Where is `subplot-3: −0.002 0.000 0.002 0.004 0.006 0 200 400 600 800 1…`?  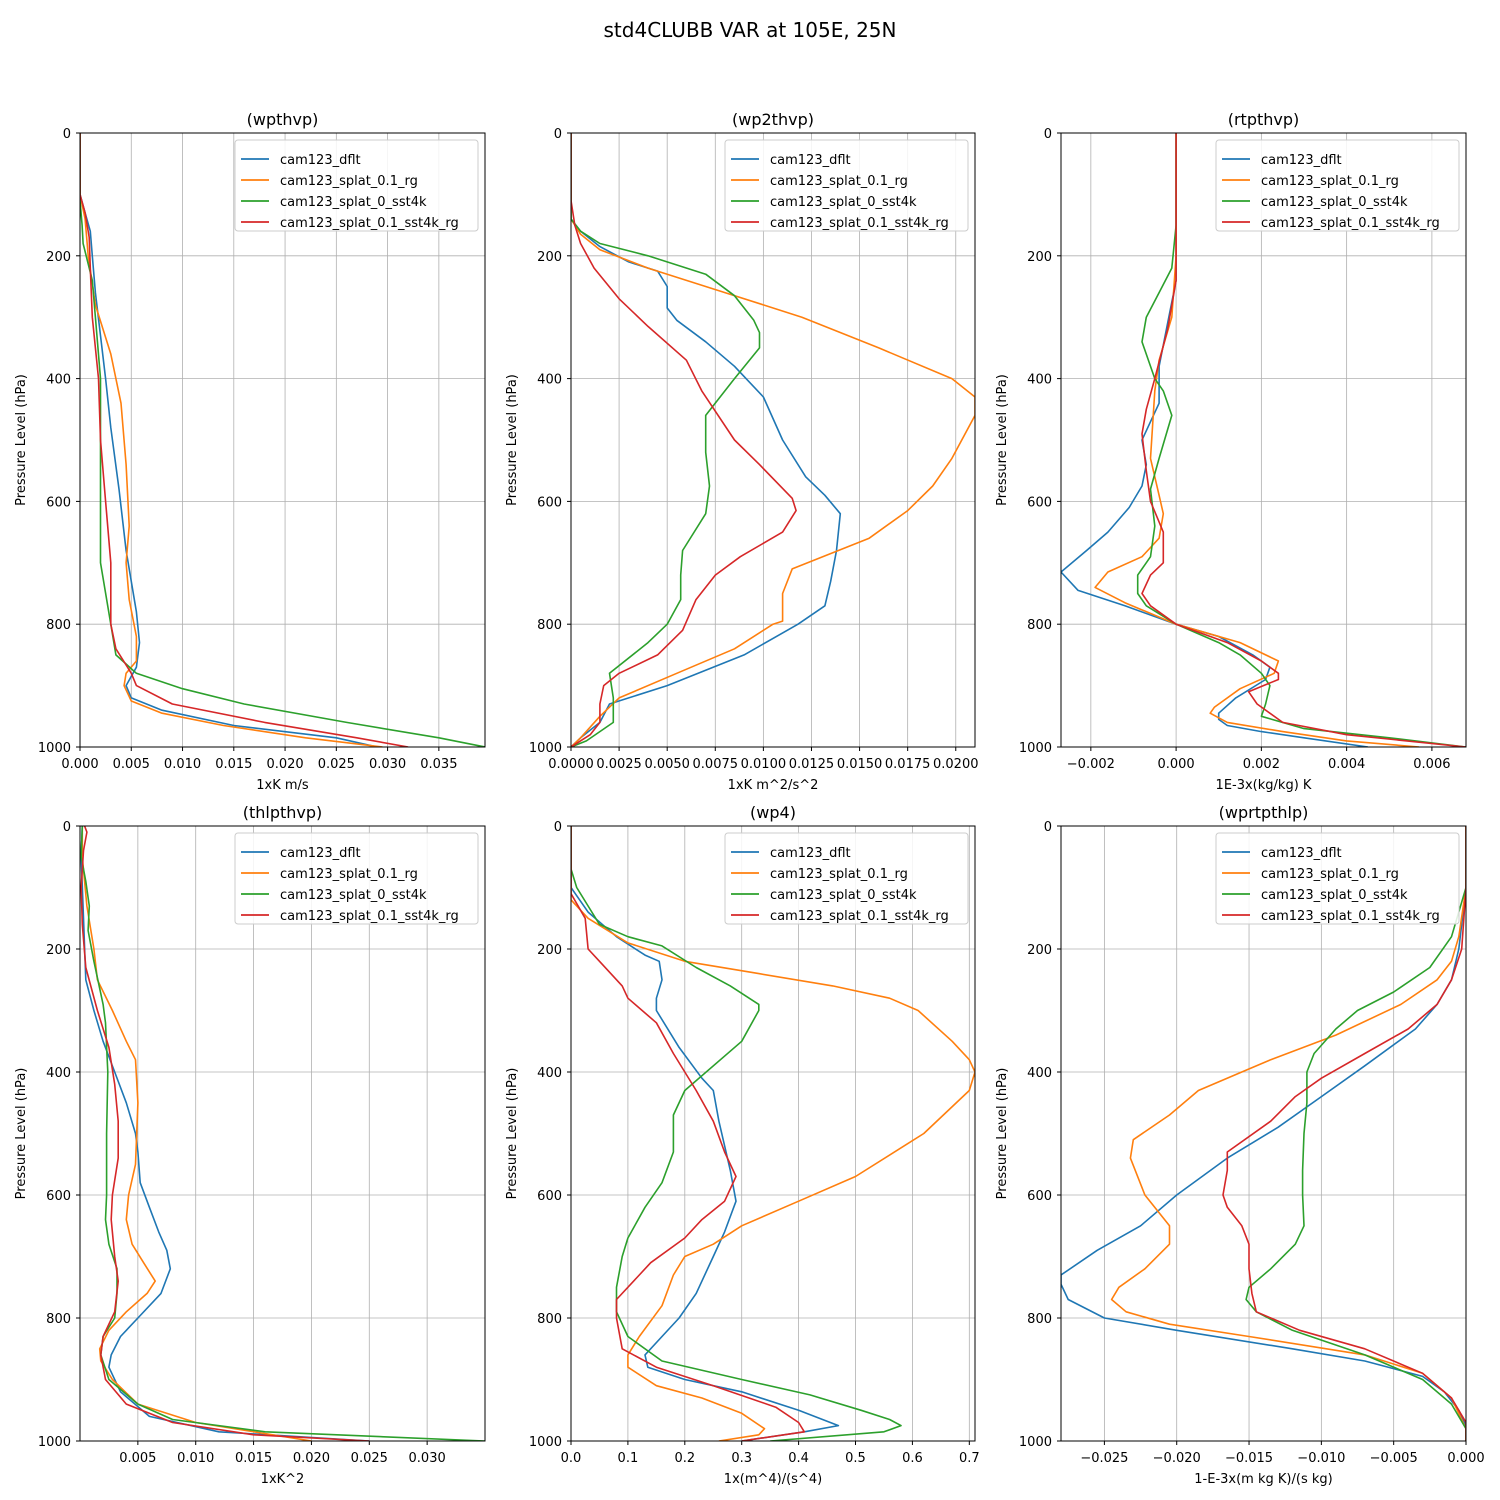 subplot-3: −0.002 0.000 0.002 0.004 0.006 0 200 400 600 800 1… is located at coordinates (1231, 451).